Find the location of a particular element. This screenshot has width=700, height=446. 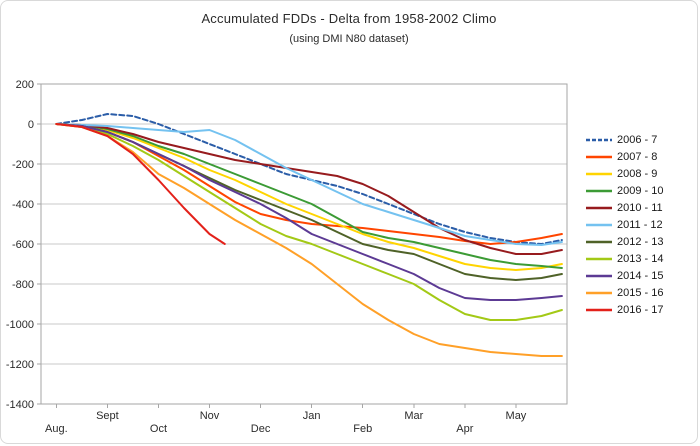

chart-subtitle: (using DMI N80 dataset) is located at coordinates (349, 39).